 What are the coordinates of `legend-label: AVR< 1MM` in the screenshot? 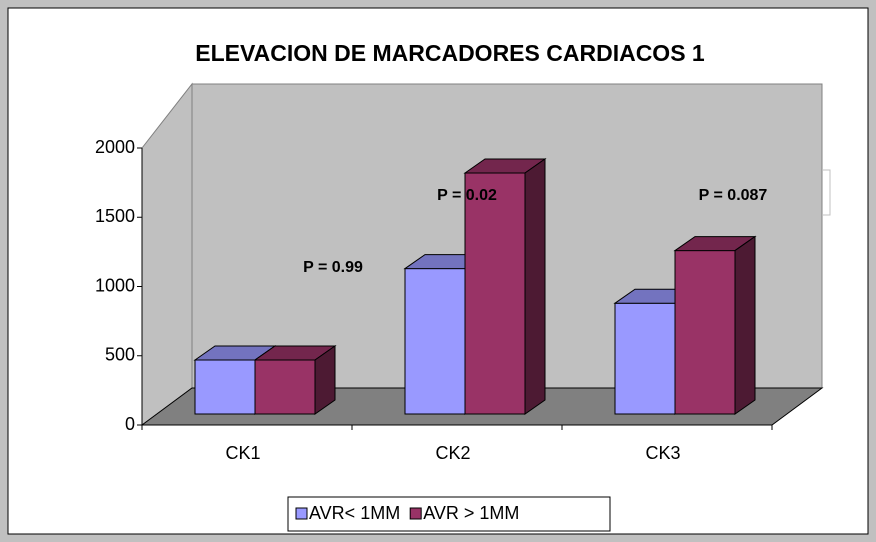 It's located at (354, 513).